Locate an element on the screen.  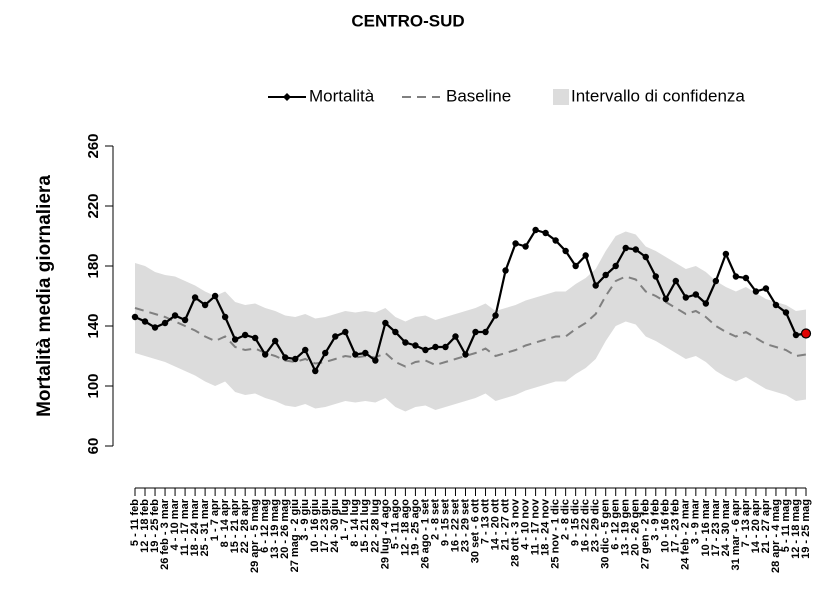
y-axis-label: Mortalità media giornaliera is located at coordinates (44, 296).